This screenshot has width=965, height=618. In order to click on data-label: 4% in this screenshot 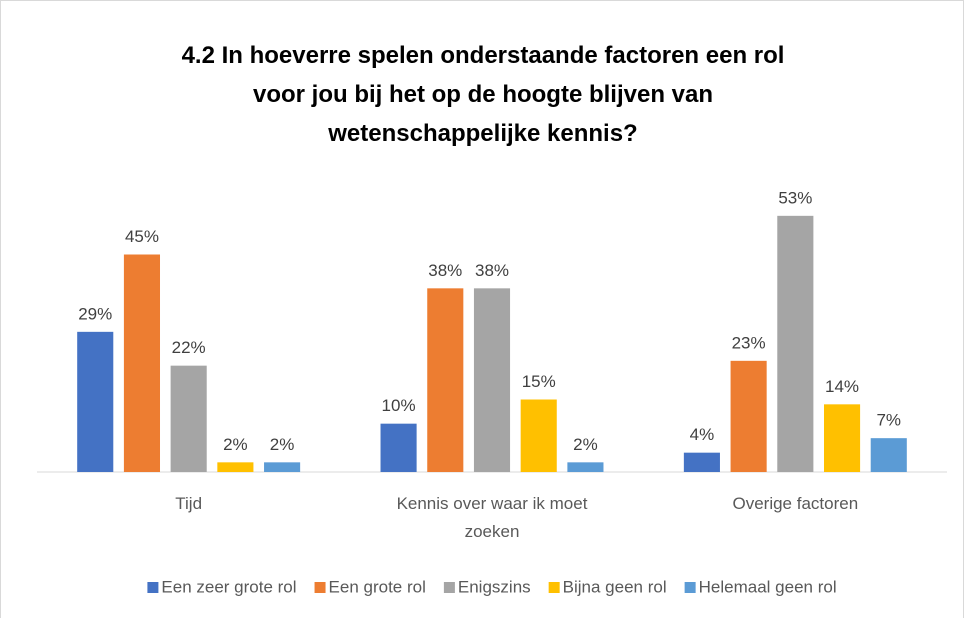, I will do `click(702, 434)`.